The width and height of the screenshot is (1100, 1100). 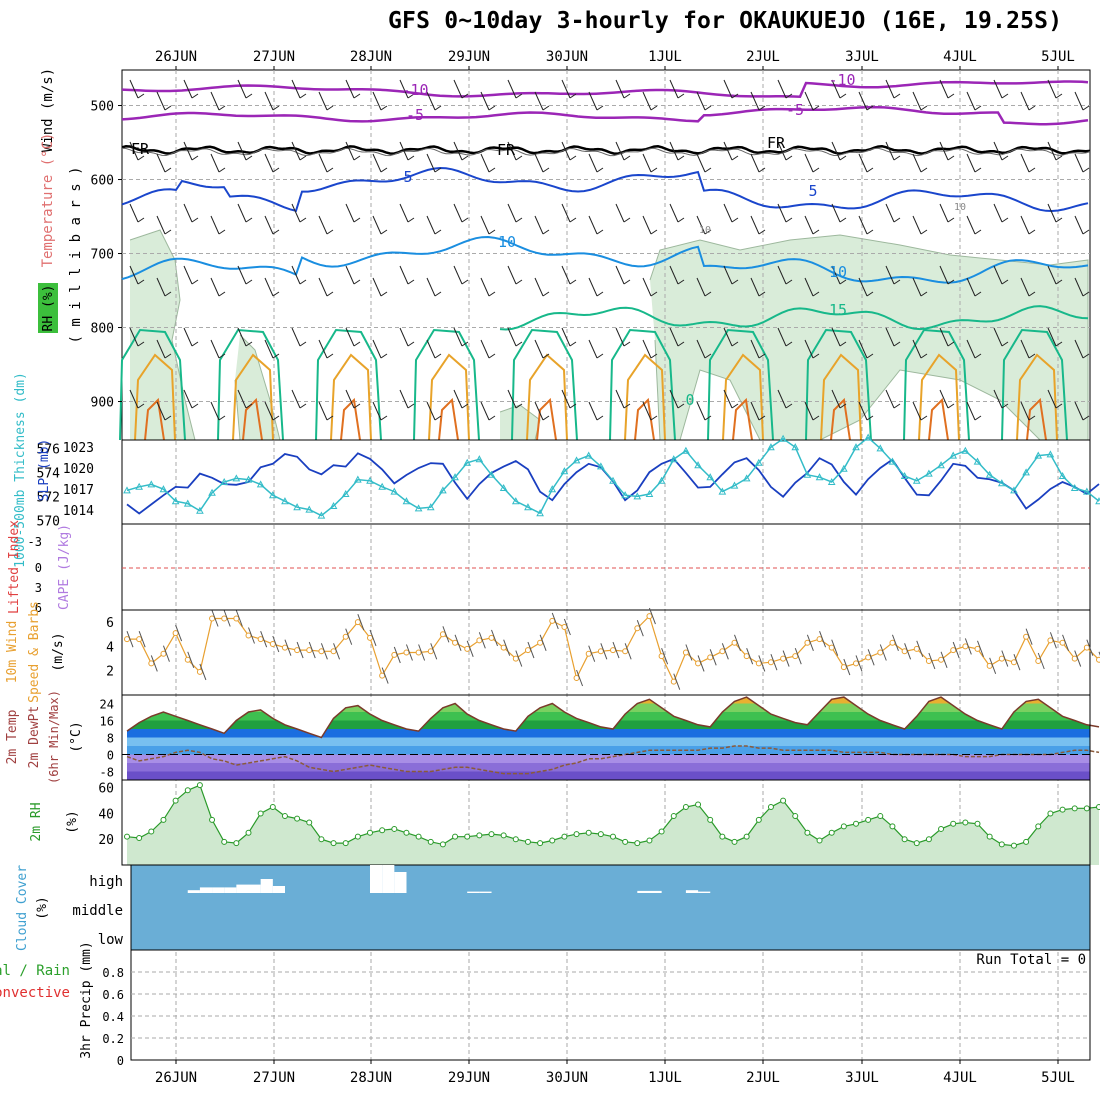 I want to click on date-label-top: 1JUL, so click(x=665, y=57).